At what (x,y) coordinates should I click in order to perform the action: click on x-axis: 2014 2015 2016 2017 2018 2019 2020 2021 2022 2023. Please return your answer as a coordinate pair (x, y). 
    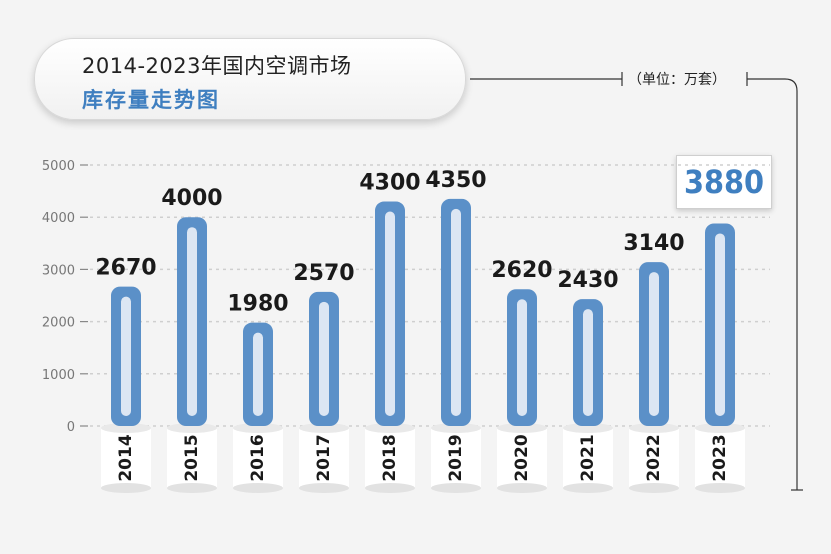
    Looking at the image, I should click on (423, 458).